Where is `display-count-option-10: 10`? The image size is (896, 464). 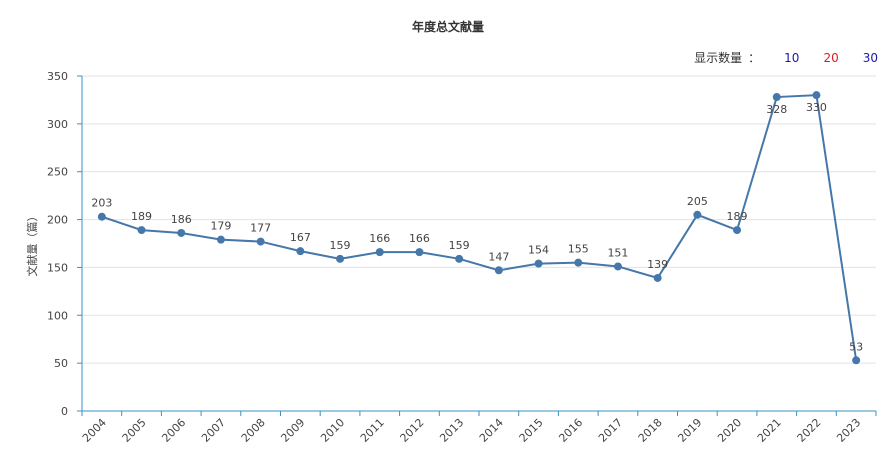
display-count-option-10: 10 is located at coordinates (792, 57).